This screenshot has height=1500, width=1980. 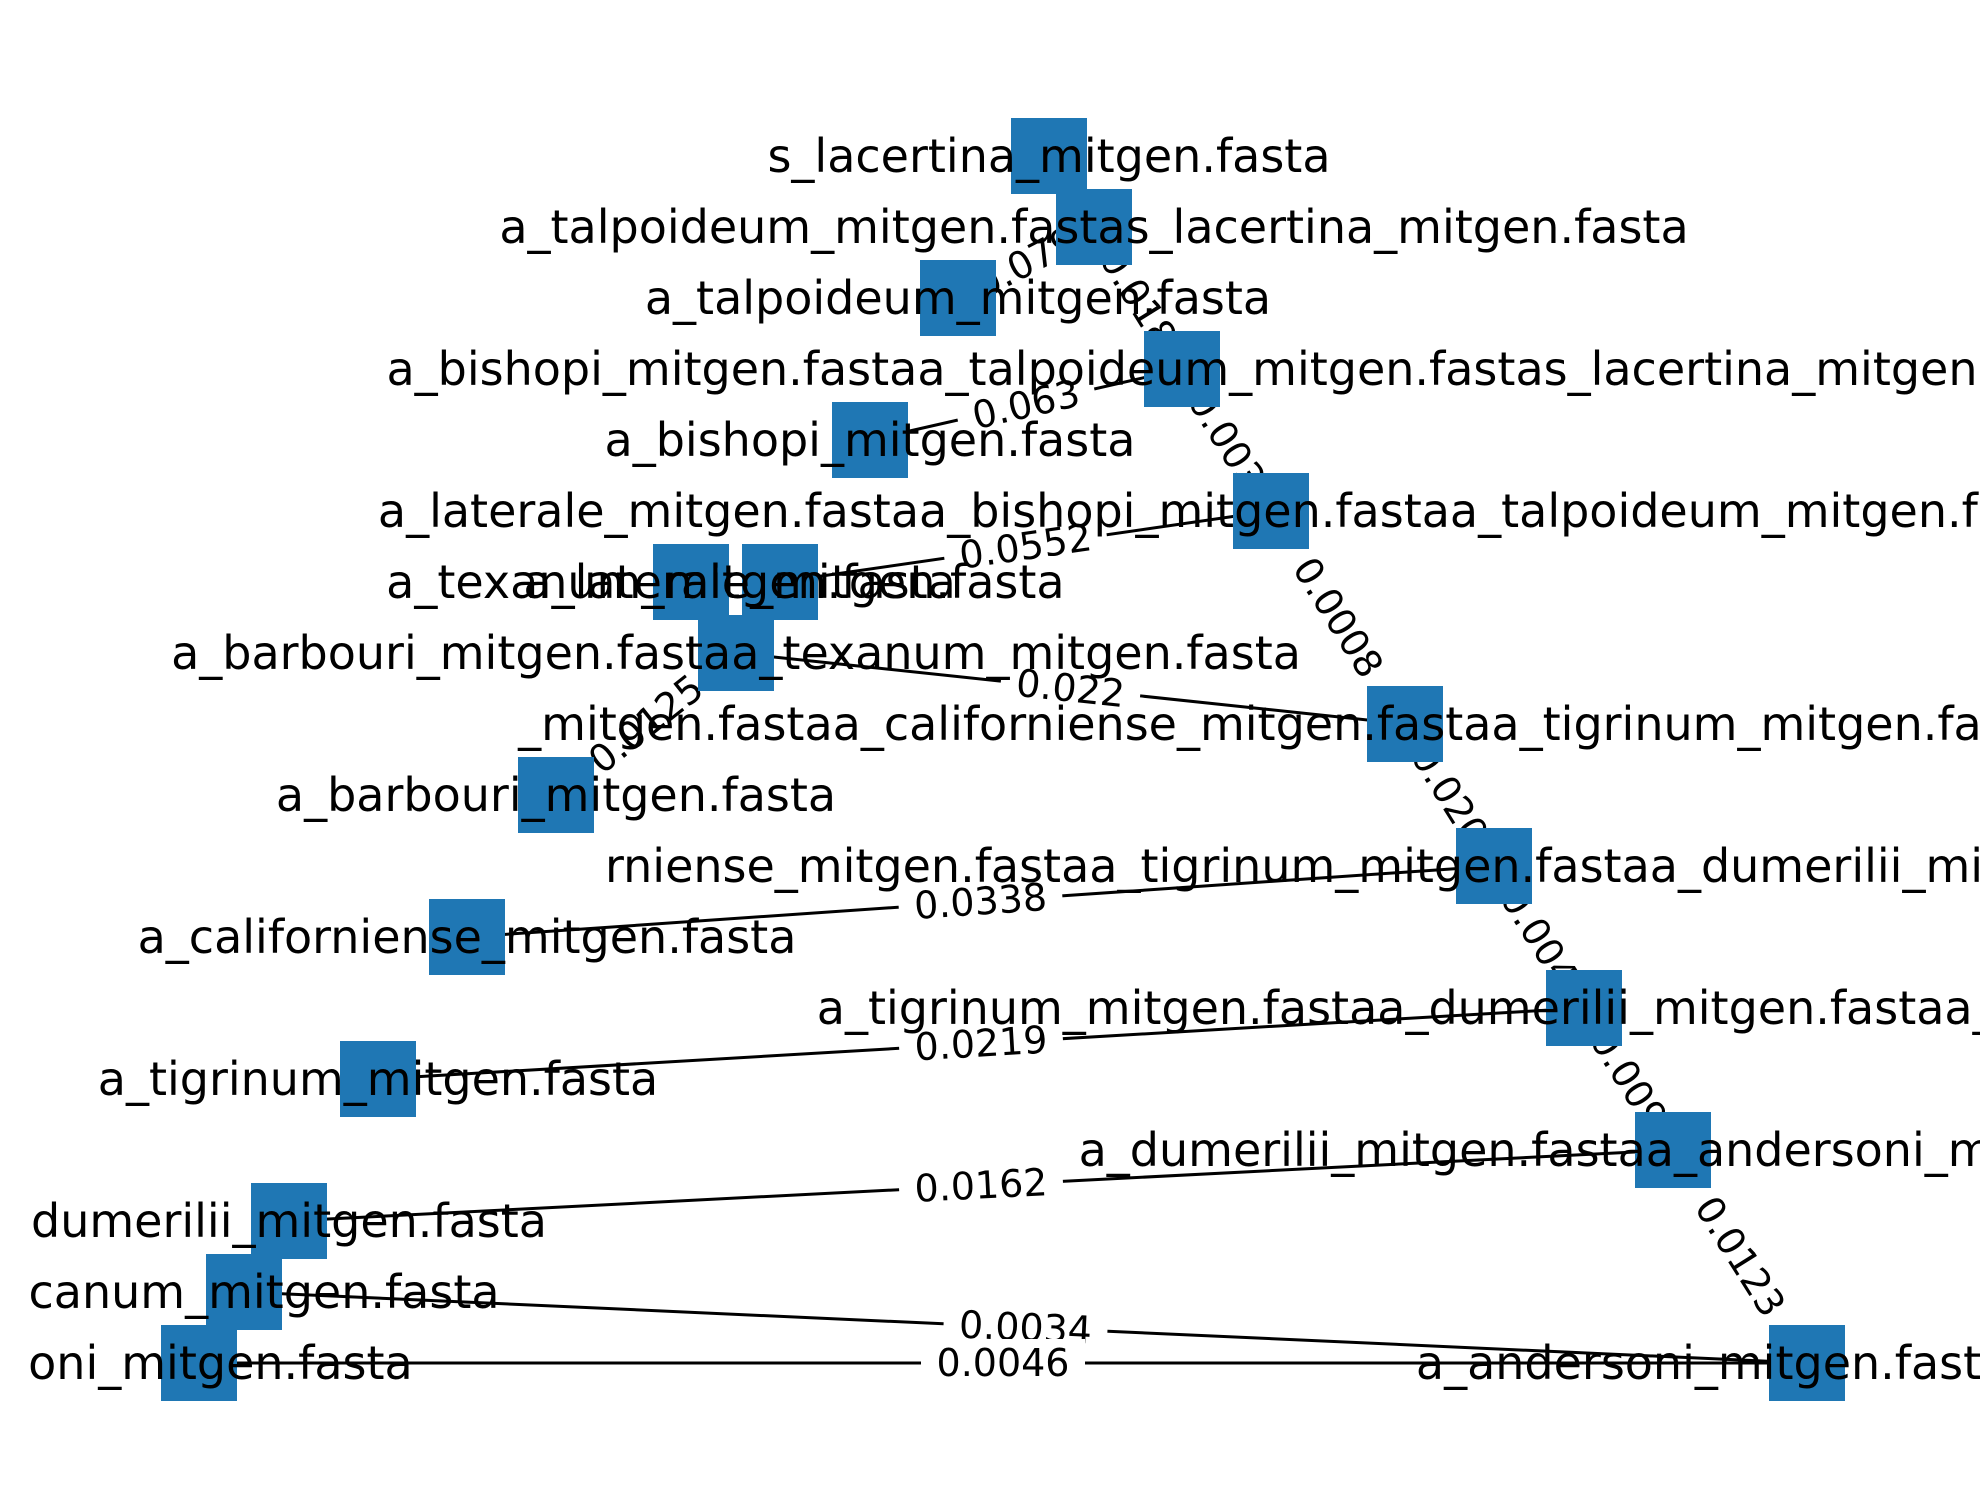 I want to click on tree-node-n12, so click(x=1494, y=866).